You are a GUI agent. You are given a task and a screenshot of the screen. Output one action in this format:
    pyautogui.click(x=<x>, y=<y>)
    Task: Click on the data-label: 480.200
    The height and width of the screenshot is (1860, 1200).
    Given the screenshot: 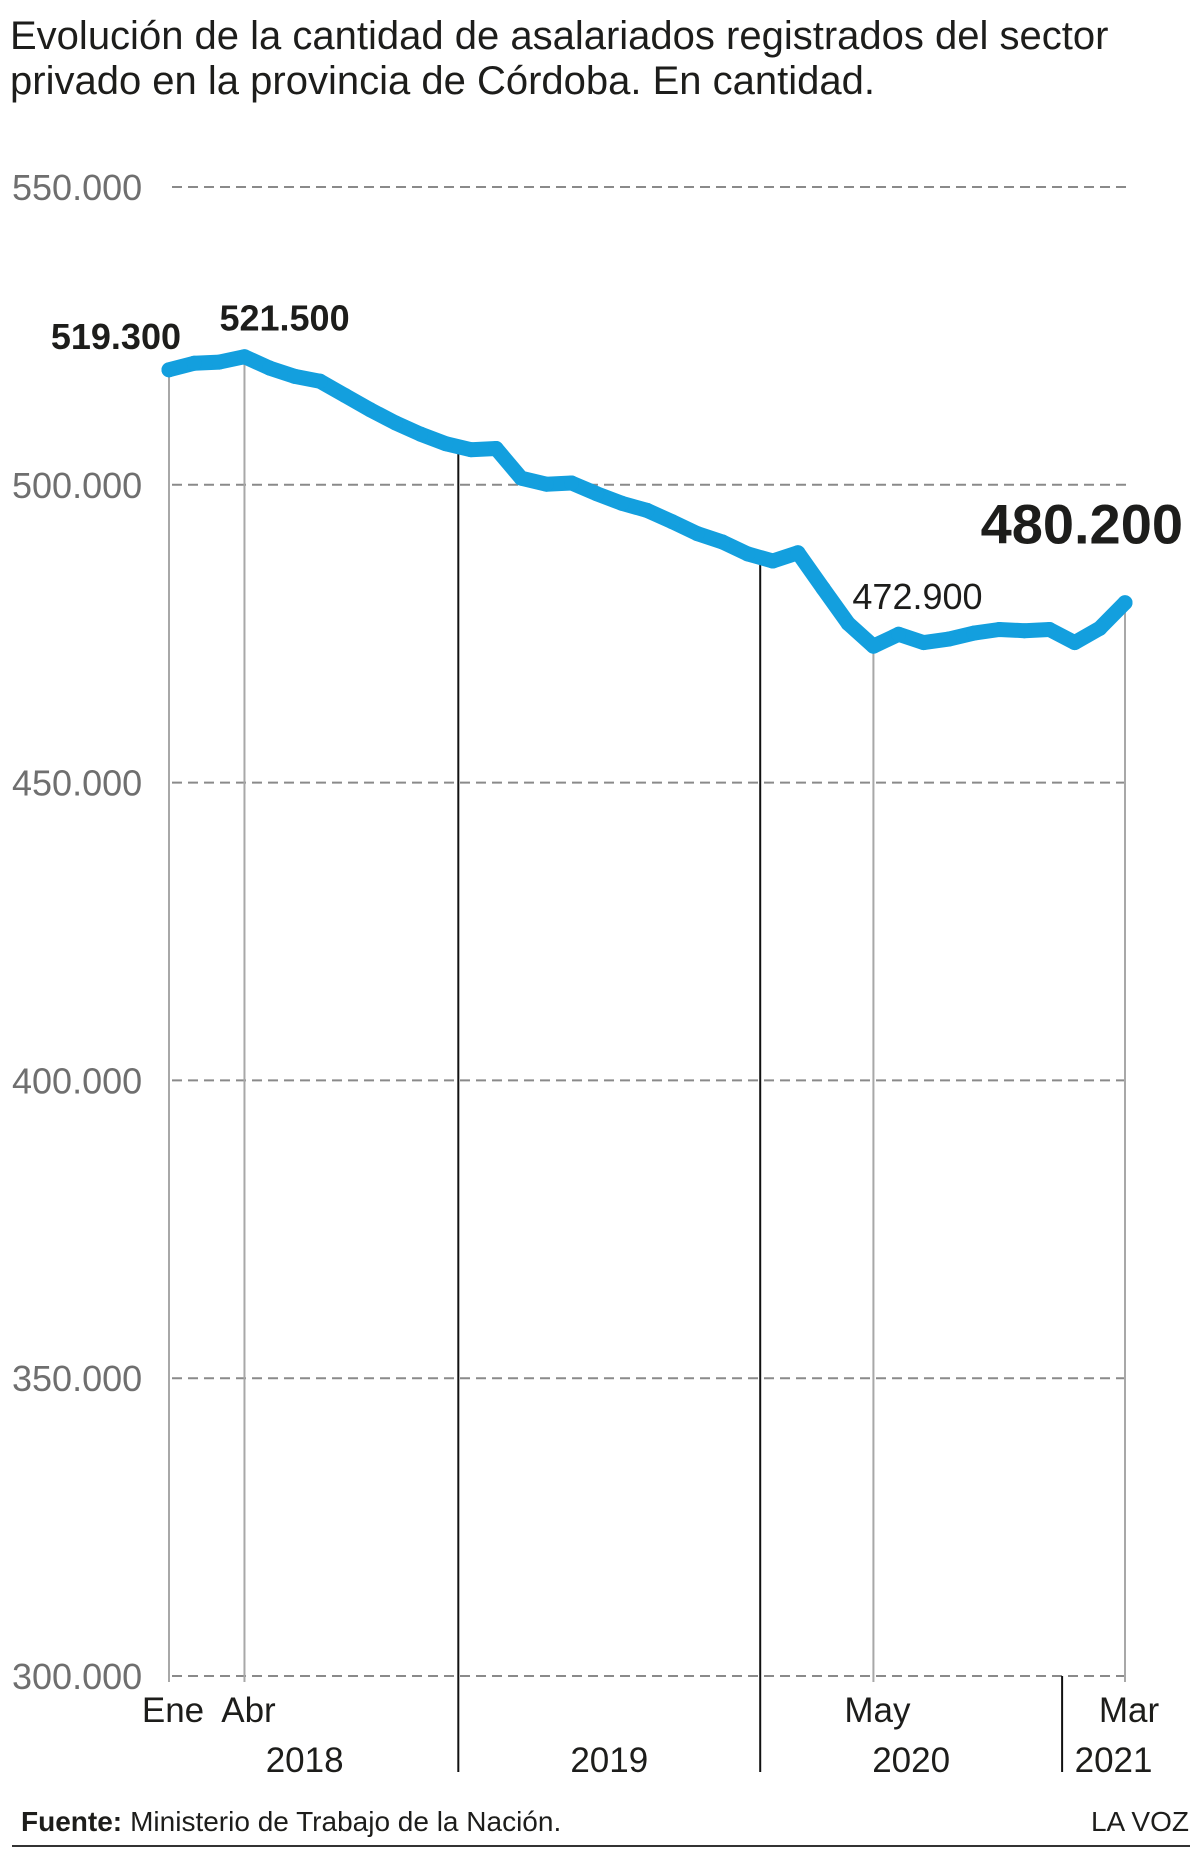 What is the action you would take?
    pyautogui.click(x=1082, y=524)
    